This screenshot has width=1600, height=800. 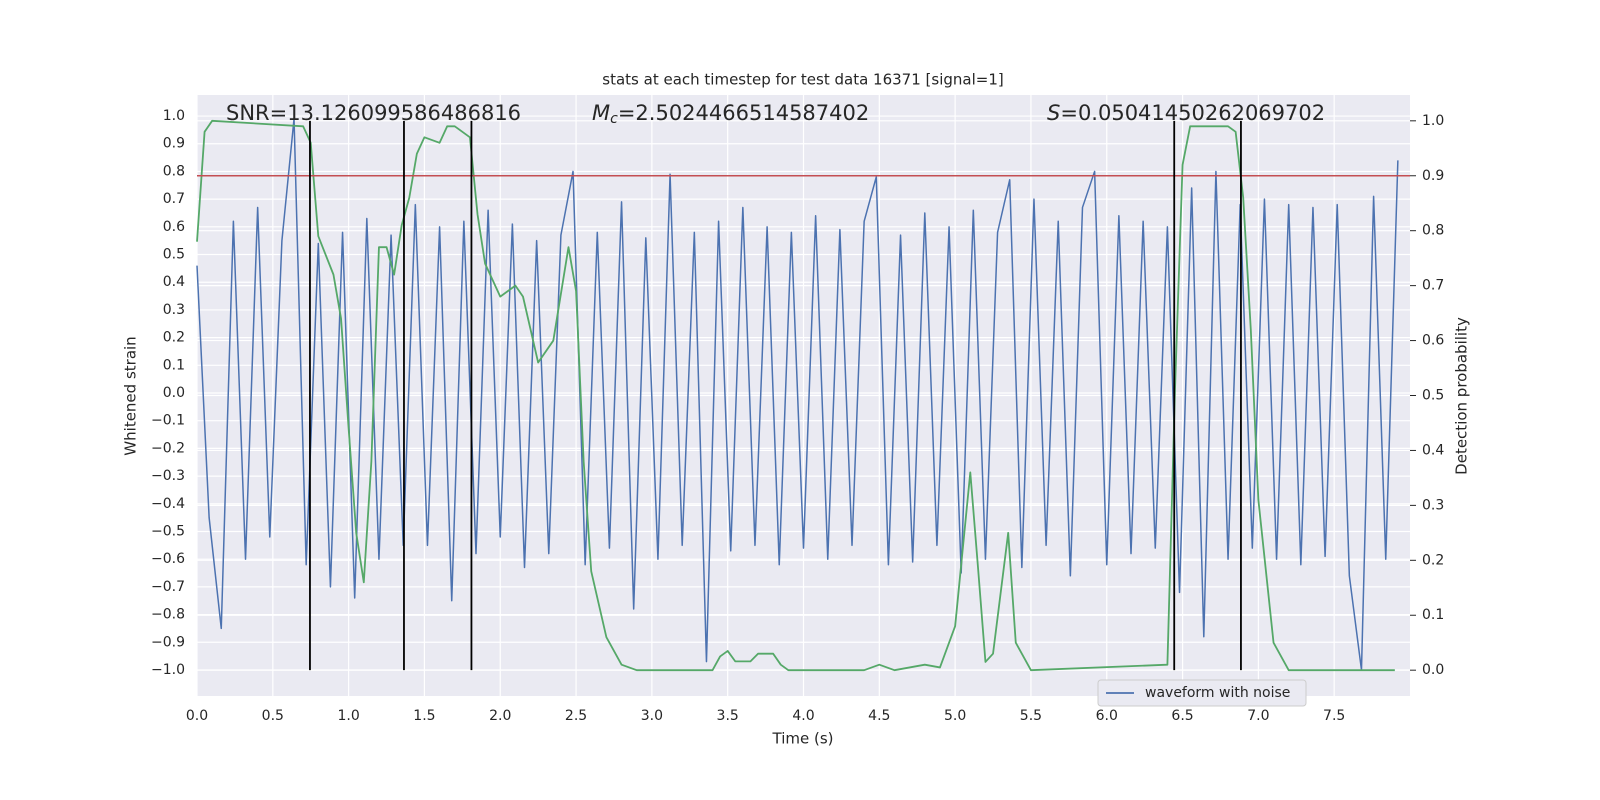 I want to click on y-tick-label: 0.3, so click(x=174, y=310).